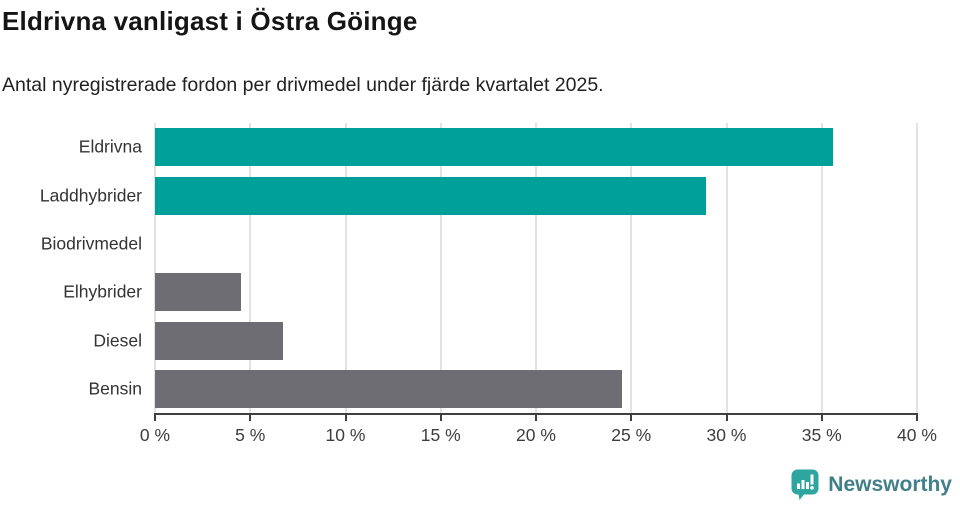 Image resolution: width=960 pixels, height=505 pixels. I want to click on tick-label-10: 10 %, so click(345, 435).